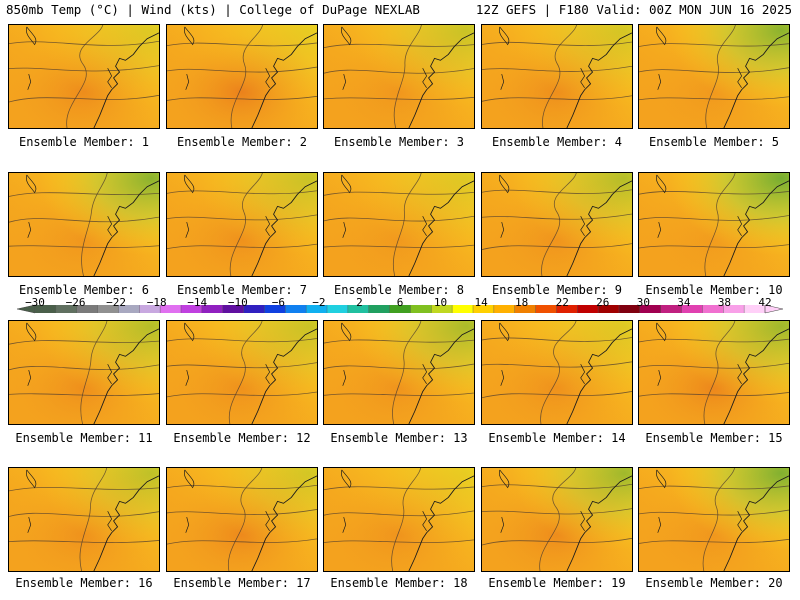 The height and width of the screenshot is (600, 800). I want to click on ensemble-member-label: Ensemble Member: 6, so click(84, 290).